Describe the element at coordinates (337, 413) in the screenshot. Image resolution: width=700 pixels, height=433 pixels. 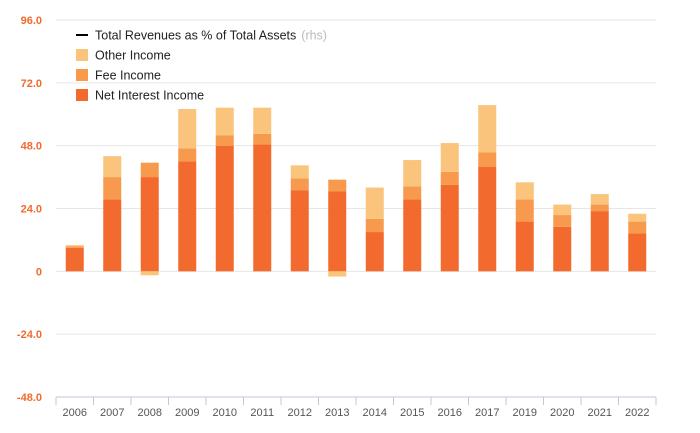
I see `x-tick-label: 2013` at that location.